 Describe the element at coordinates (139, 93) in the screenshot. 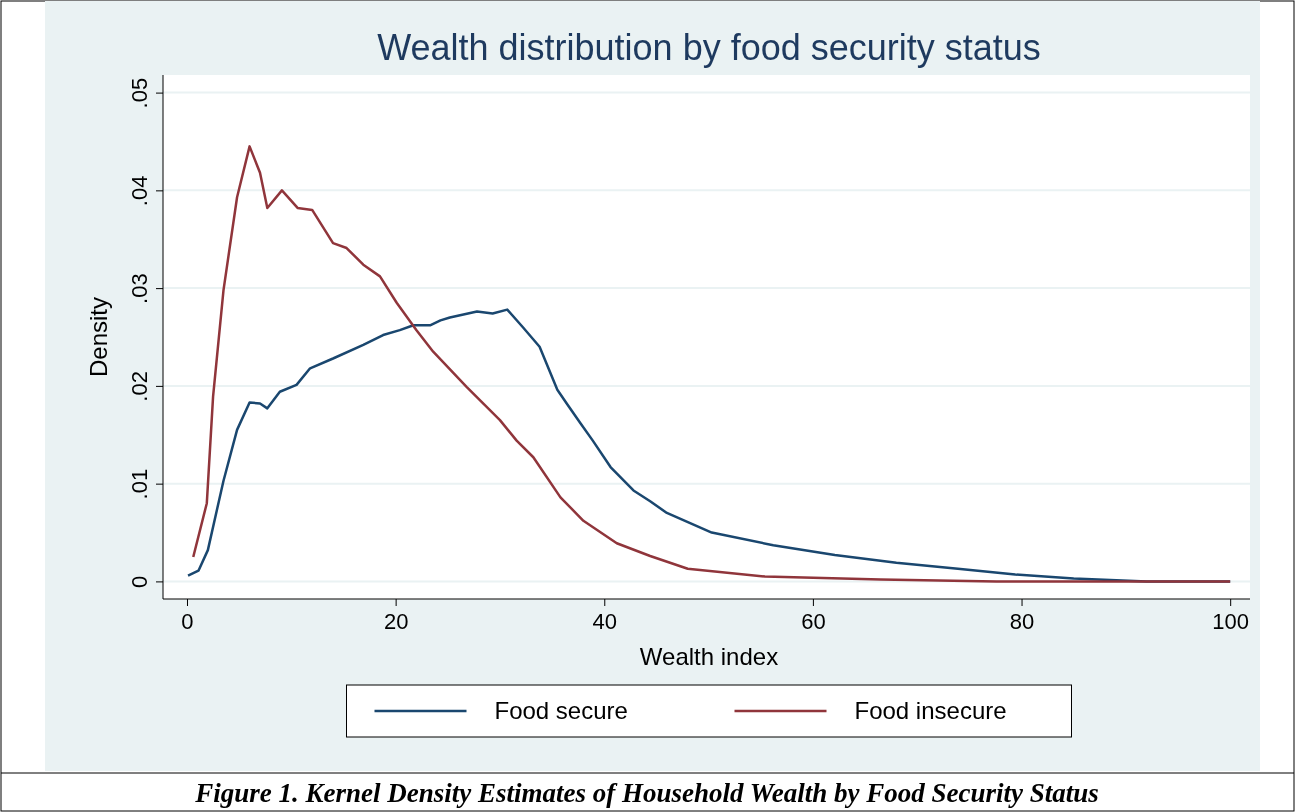

I see `y-tick-label: .05` at that location.